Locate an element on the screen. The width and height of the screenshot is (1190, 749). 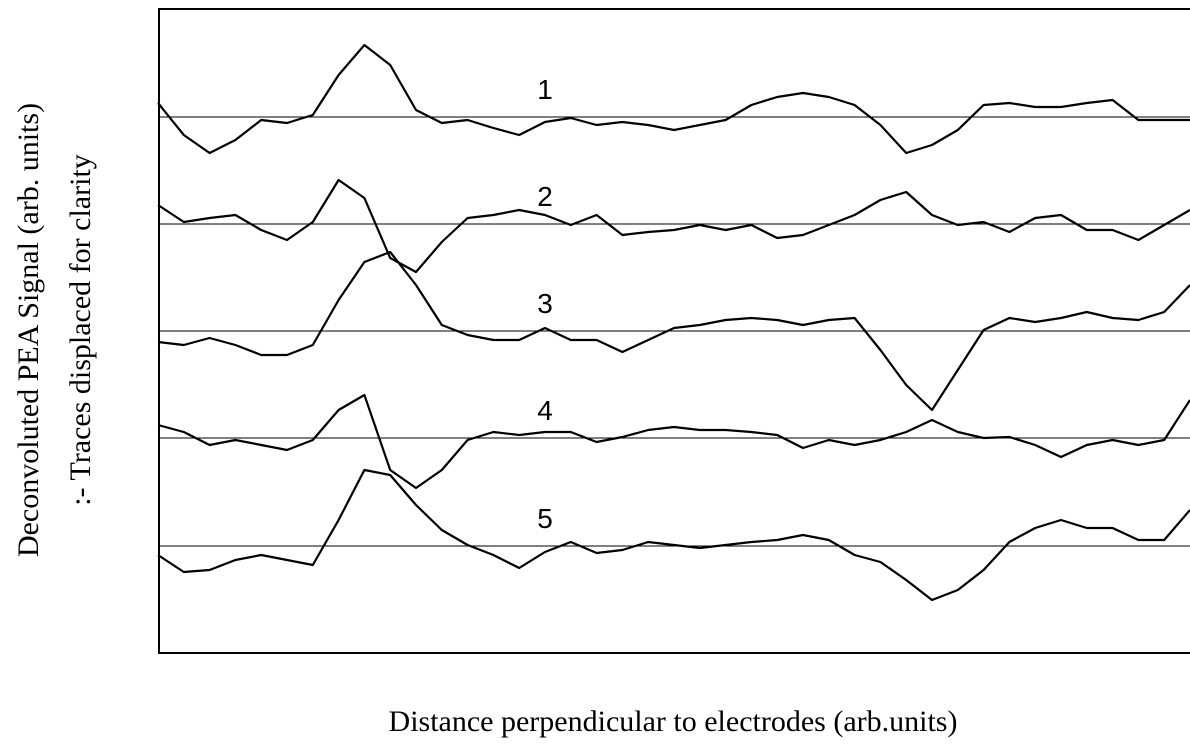
trace-label: 5 is located at coordinates (545, 518).